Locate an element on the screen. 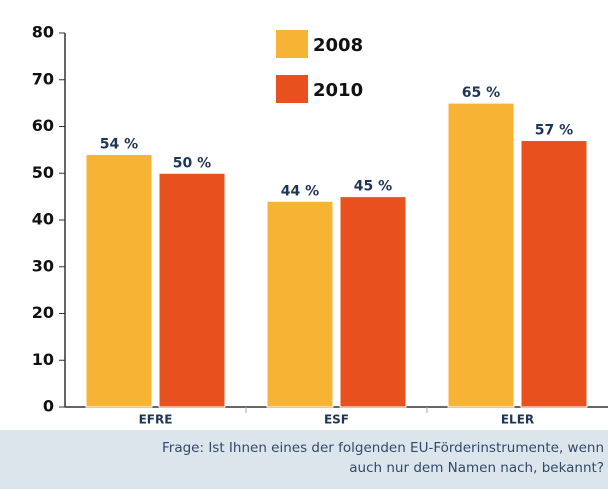 The width and height of the screenshot is (608, 489). value-label: 54 % is located at coordinates (119, 145).